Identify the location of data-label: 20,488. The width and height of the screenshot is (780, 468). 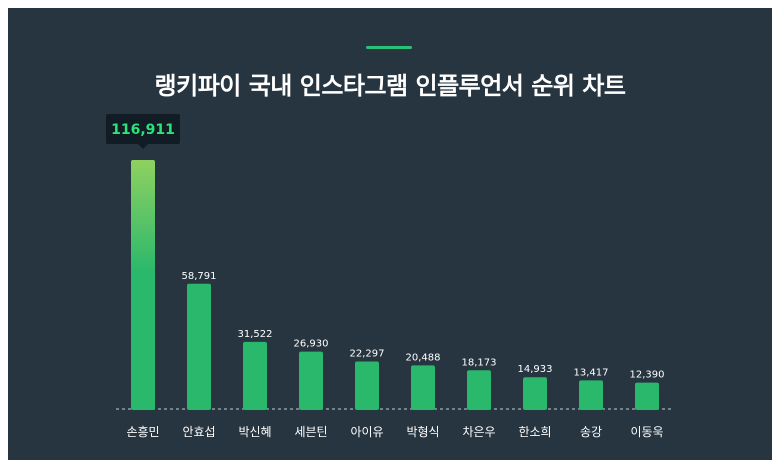
(423, 357).